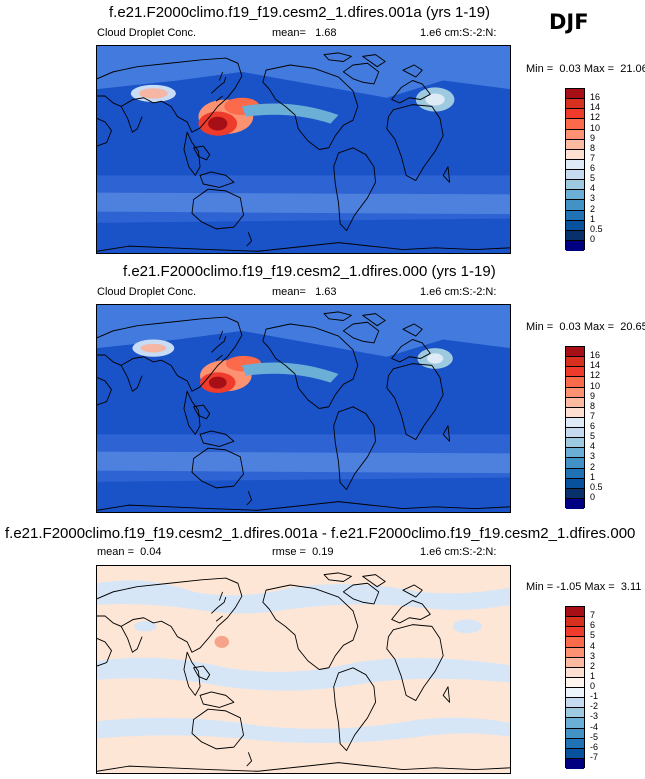 The width and height of the screenshot is (645, 779). Describe the element at coordinates (584, 587) in the screenshot. I see `panel-3-minmax: Min = -1.05 Max = 3.11` at that location.